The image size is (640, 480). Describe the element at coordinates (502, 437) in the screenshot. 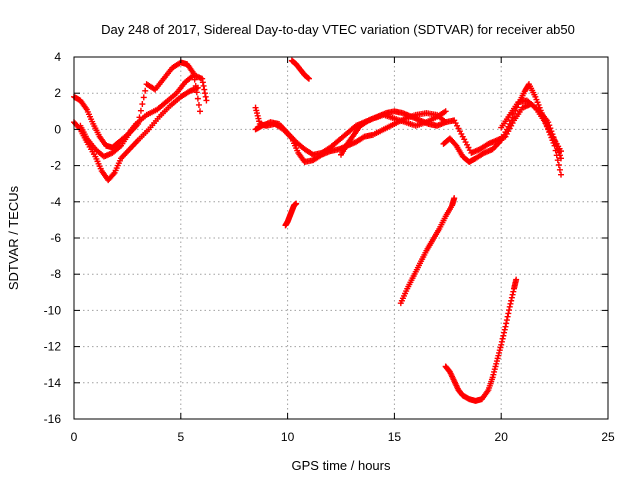

I see `x-tick-label: 20` at that location.